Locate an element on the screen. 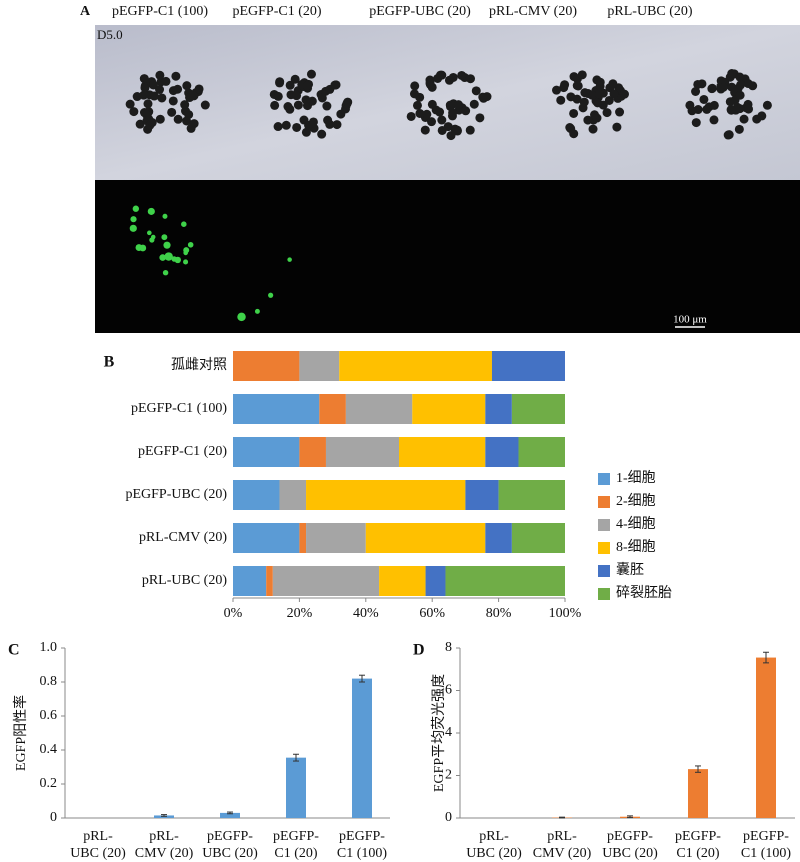  y-tick-label: pRL-CMV (20) is located at coordinates (183, 537).